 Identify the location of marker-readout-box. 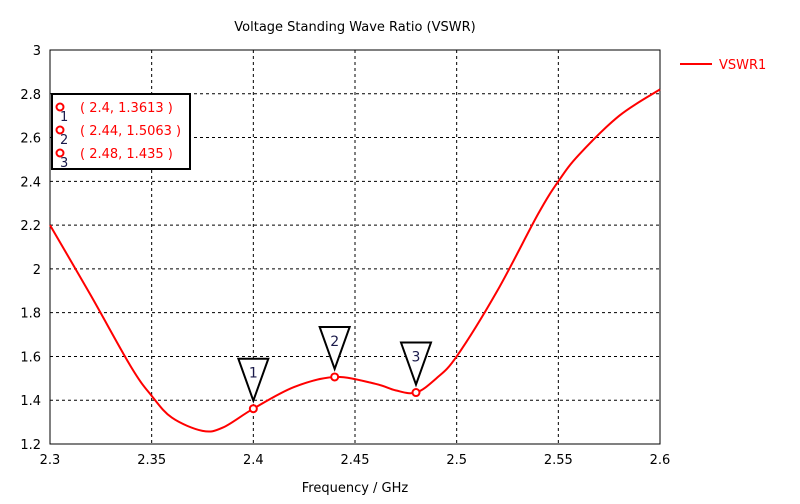
(121, 131).